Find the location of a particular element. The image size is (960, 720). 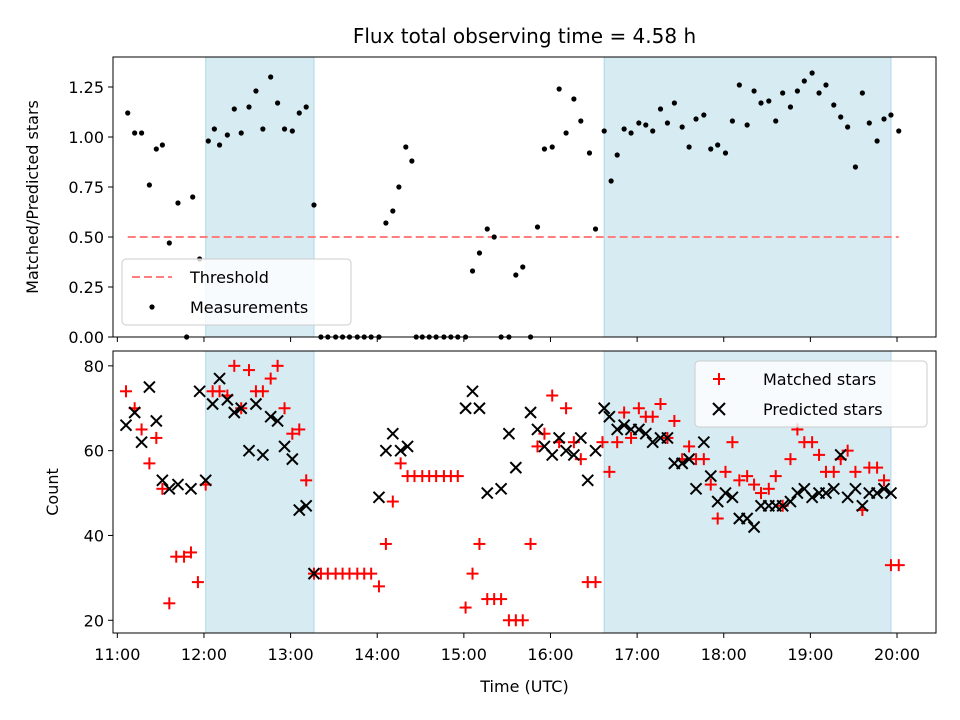

y-tick-label: 80 is located at coordinates (94, 366).